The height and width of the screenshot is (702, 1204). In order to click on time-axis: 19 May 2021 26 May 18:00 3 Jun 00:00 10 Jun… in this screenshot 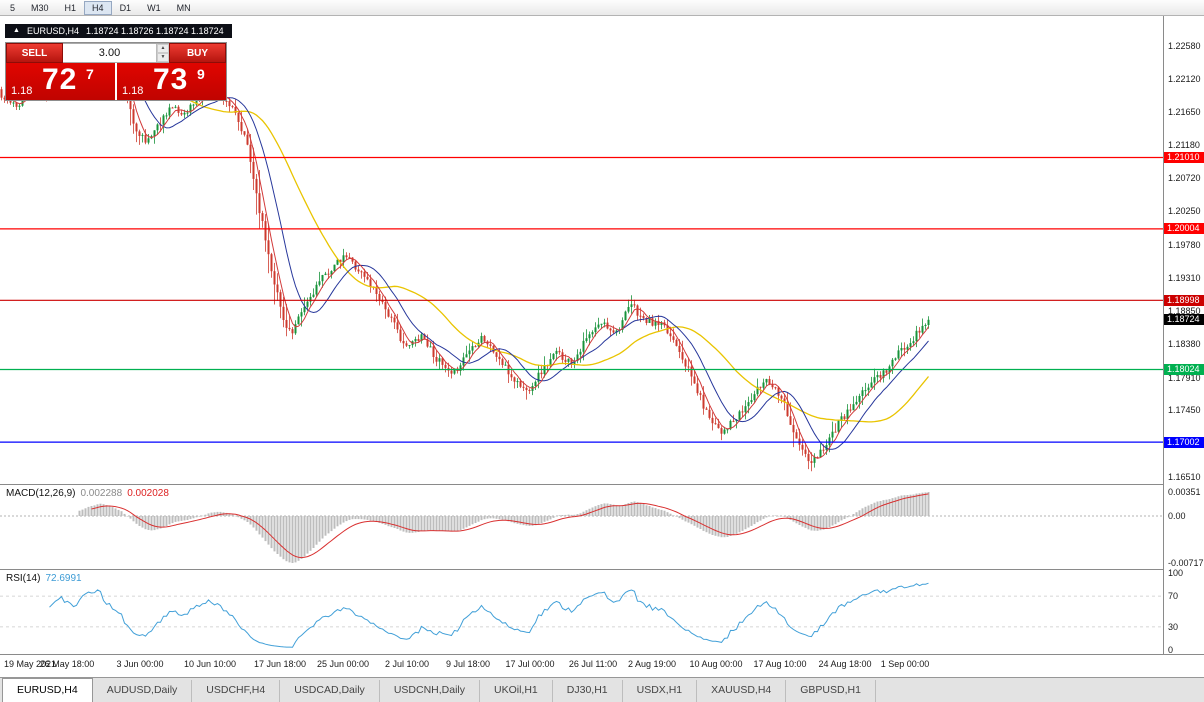, I will do `click(602, 666)`.